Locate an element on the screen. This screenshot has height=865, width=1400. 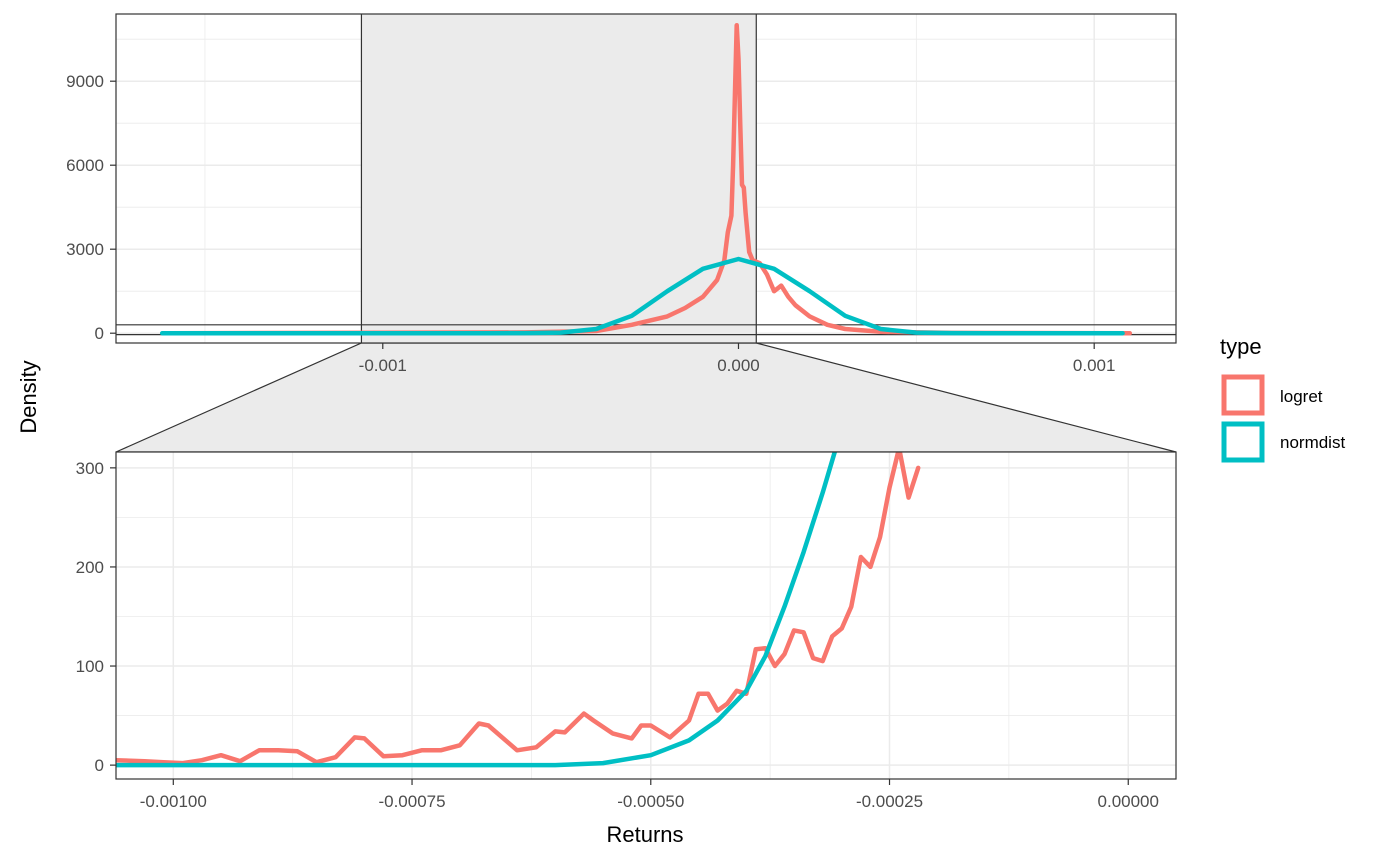
y-axis-title: Density is located at coordinates (28, 396).